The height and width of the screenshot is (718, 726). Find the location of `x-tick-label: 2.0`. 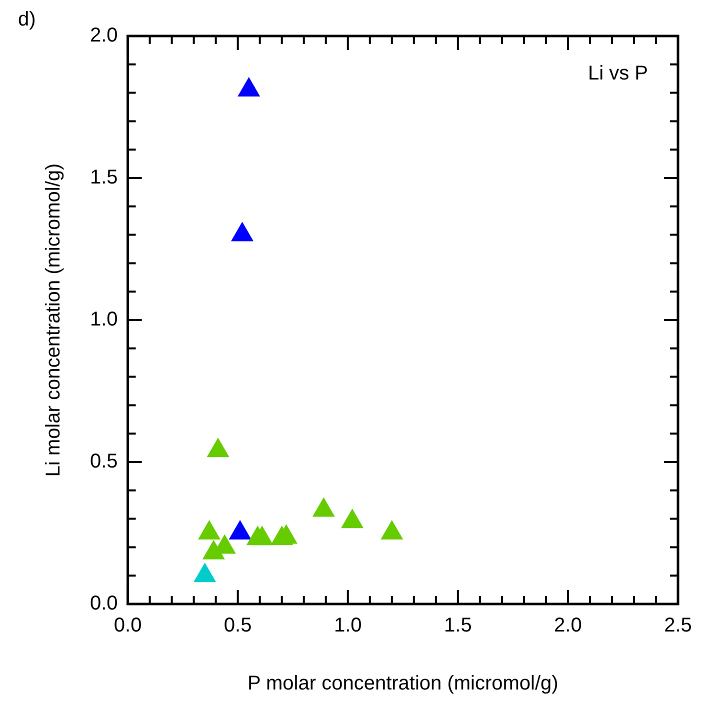

x-tick-label: 2.0 is located at coordinates (568, 625).